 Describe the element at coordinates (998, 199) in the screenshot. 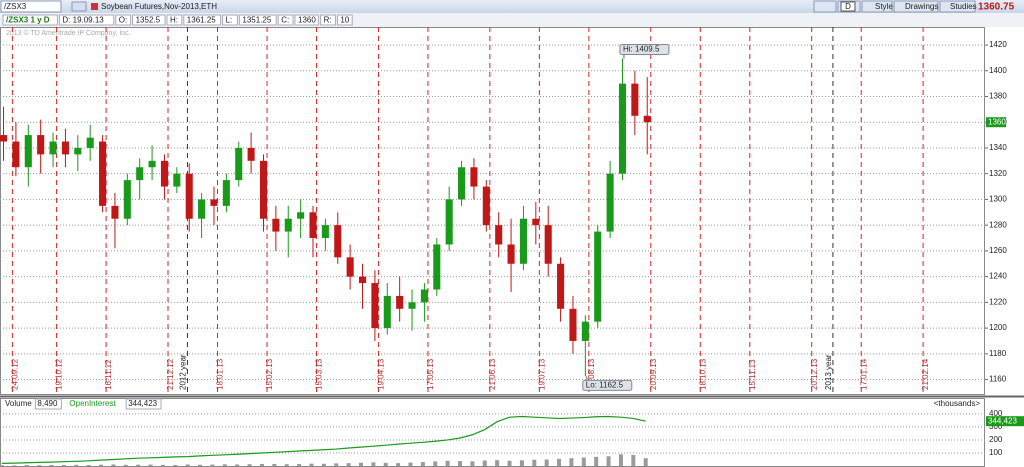

I see `y-tick-label: 1300` at that location.